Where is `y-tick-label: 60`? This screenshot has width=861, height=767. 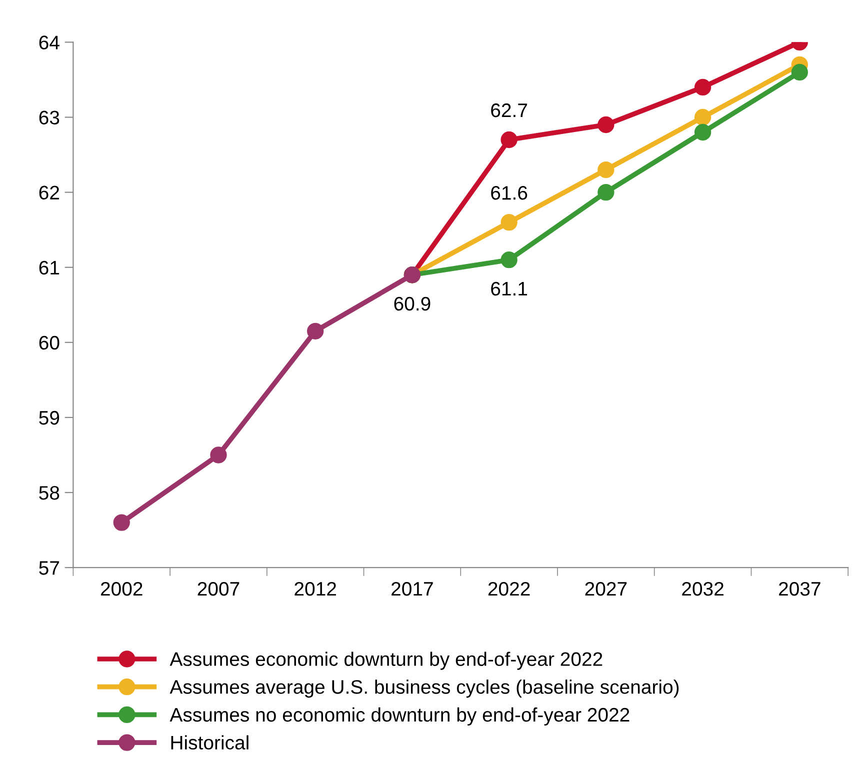 y-tick-label: 60 is located at coordinates (49, 343).